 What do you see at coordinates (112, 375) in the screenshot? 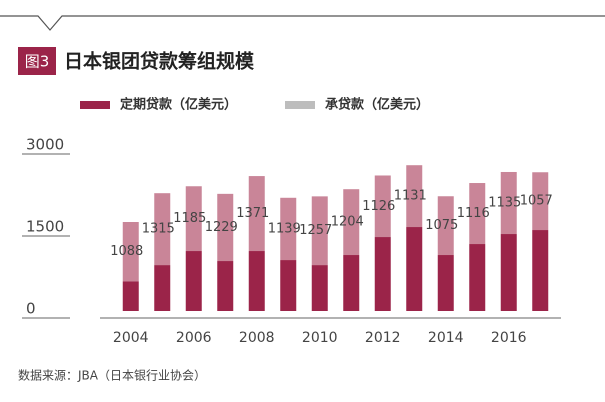
I see `source: 数据来源：JBA（日本银行业协会）` at bounding box center [112, 375].